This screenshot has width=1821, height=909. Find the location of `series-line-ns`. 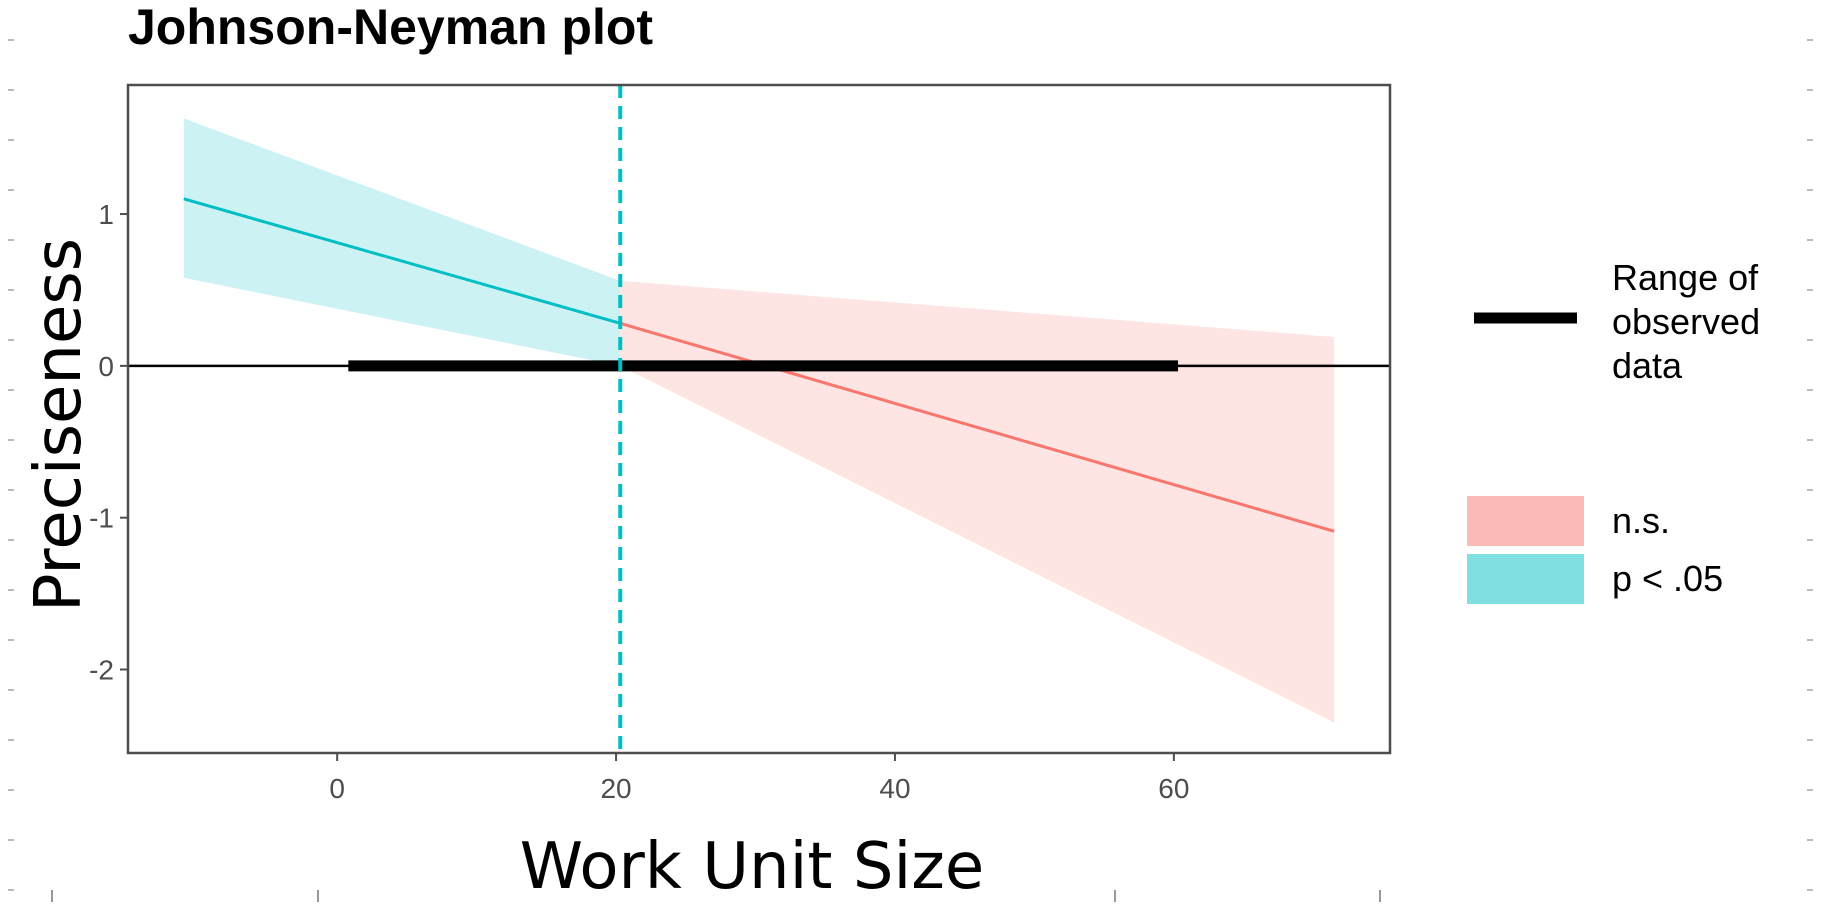

series-line-ns is located at coordinates (977, 427).